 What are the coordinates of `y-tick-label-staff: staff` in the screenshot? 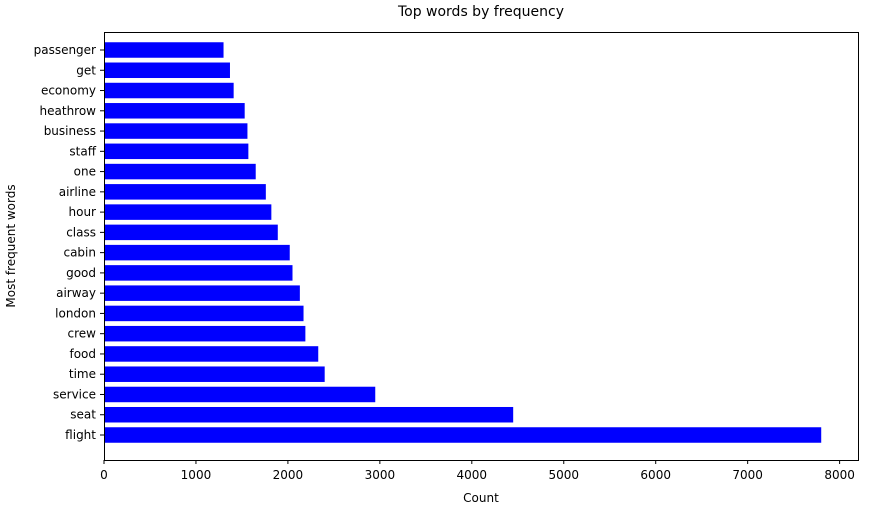 It's located at (82, 151).